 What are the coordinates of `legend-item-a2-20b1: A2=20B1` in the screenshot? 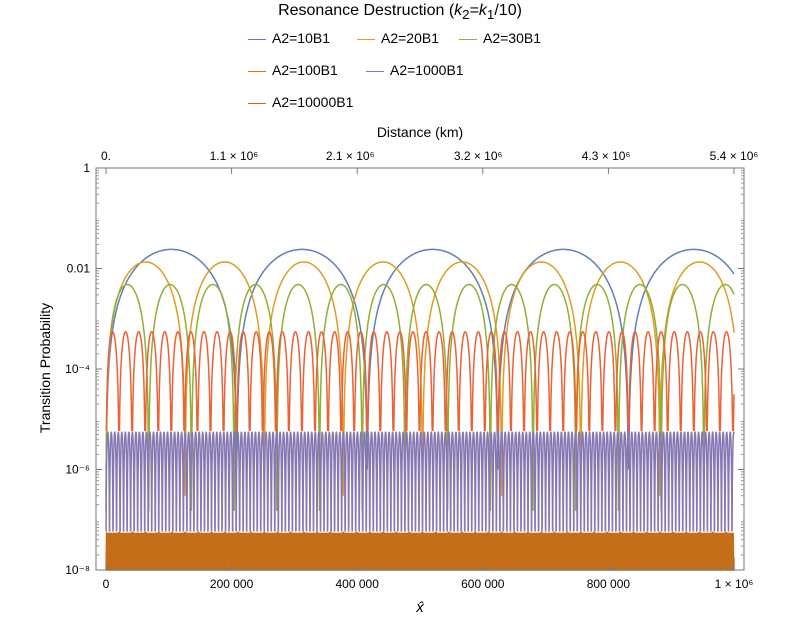 It's located at (398, 38).